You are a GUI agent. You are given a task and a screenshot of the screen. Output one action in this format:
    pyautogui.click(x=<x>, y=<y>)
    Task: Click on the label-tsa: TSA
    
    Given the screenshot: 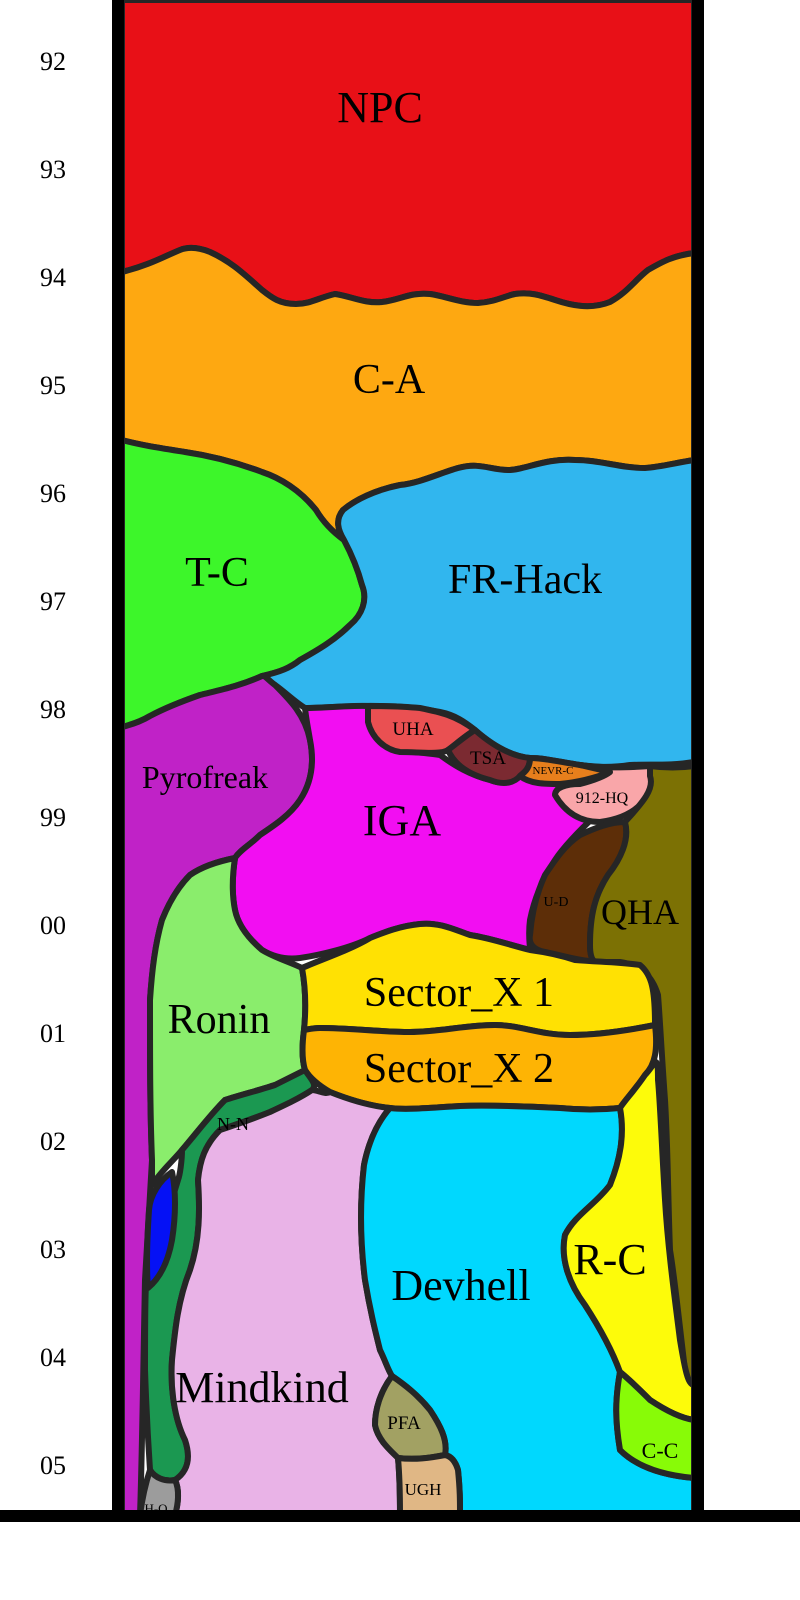 What is the action you would take?
    pyautogui.click(x=488, y=758)
    